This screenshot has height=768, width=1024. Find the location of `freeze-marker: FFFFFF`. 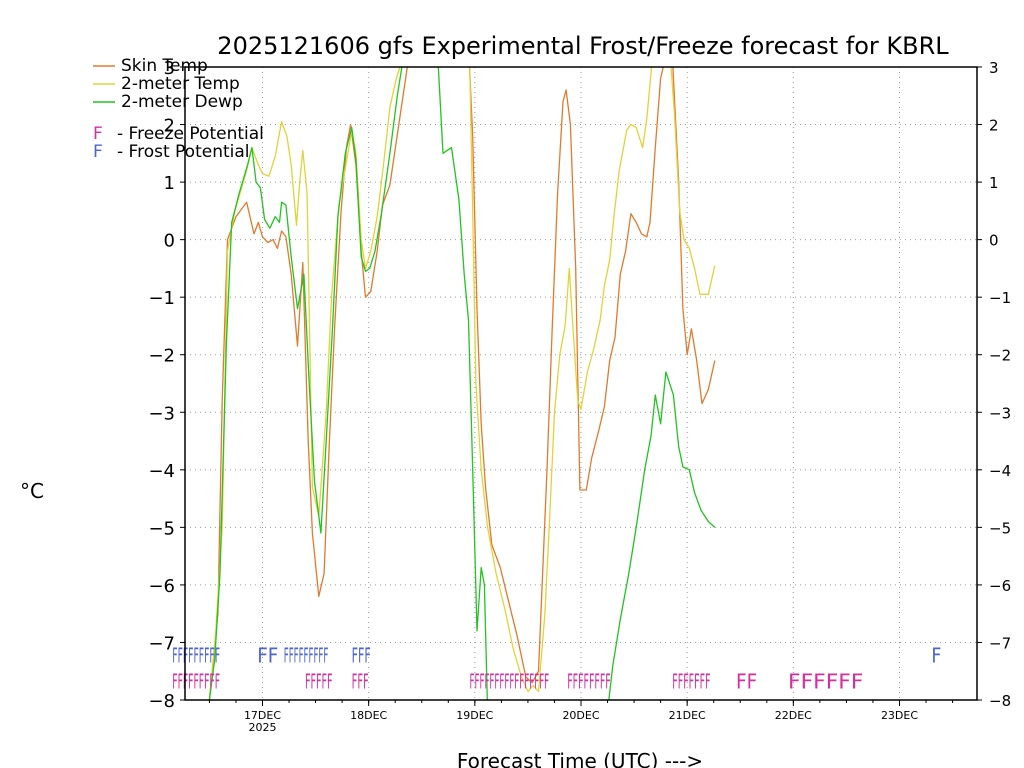

freeze-marker: FFFFFF is located at coordinates (825, 681).